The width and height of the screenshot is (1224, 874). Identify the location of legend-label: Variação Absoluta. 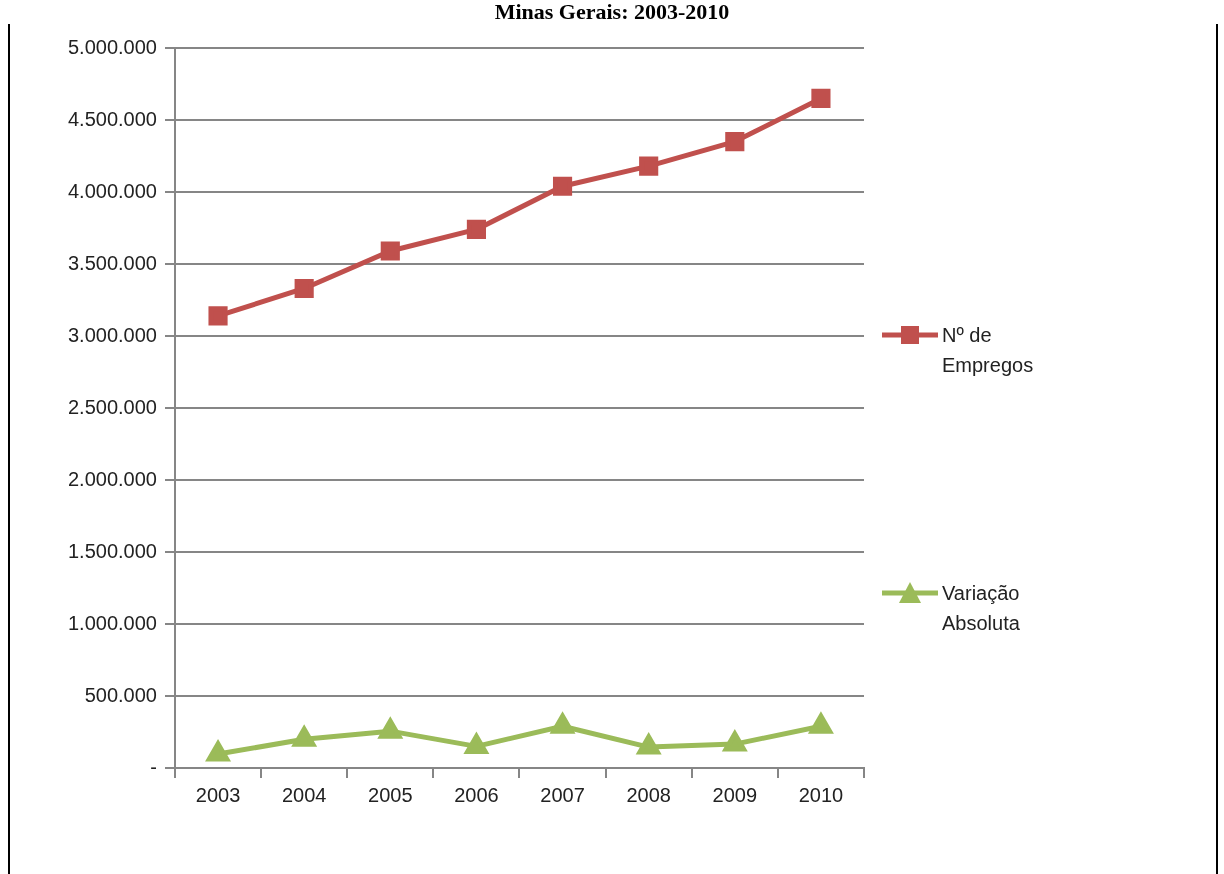
(981, 608).